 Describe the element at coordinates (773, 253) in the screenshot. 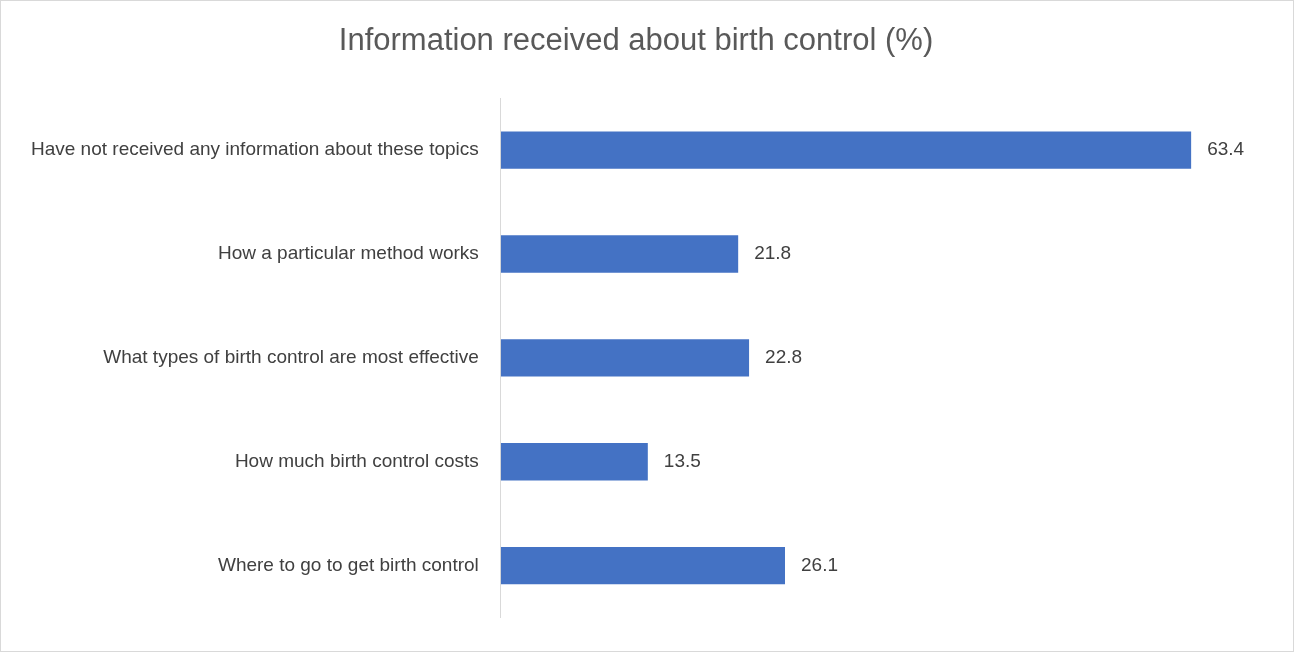

I see `data-label: 21.8` at that location.